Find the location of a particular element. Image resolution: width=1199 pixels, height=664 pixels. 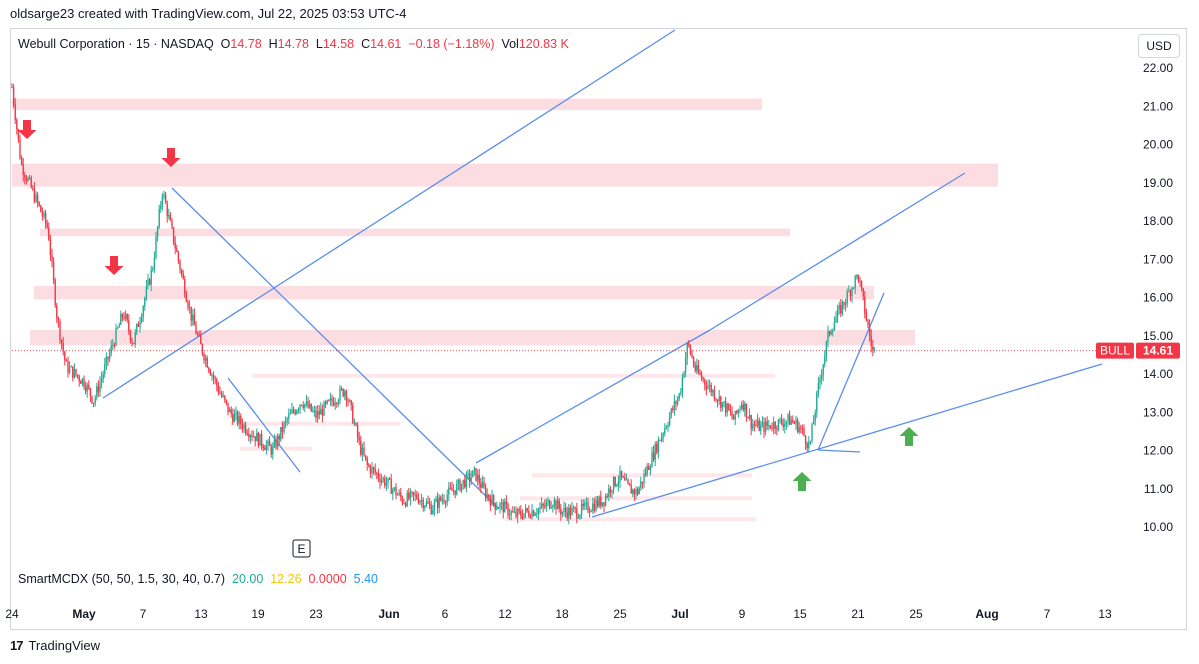

time-tick-label: Jul is located at coordinates (679, 614).